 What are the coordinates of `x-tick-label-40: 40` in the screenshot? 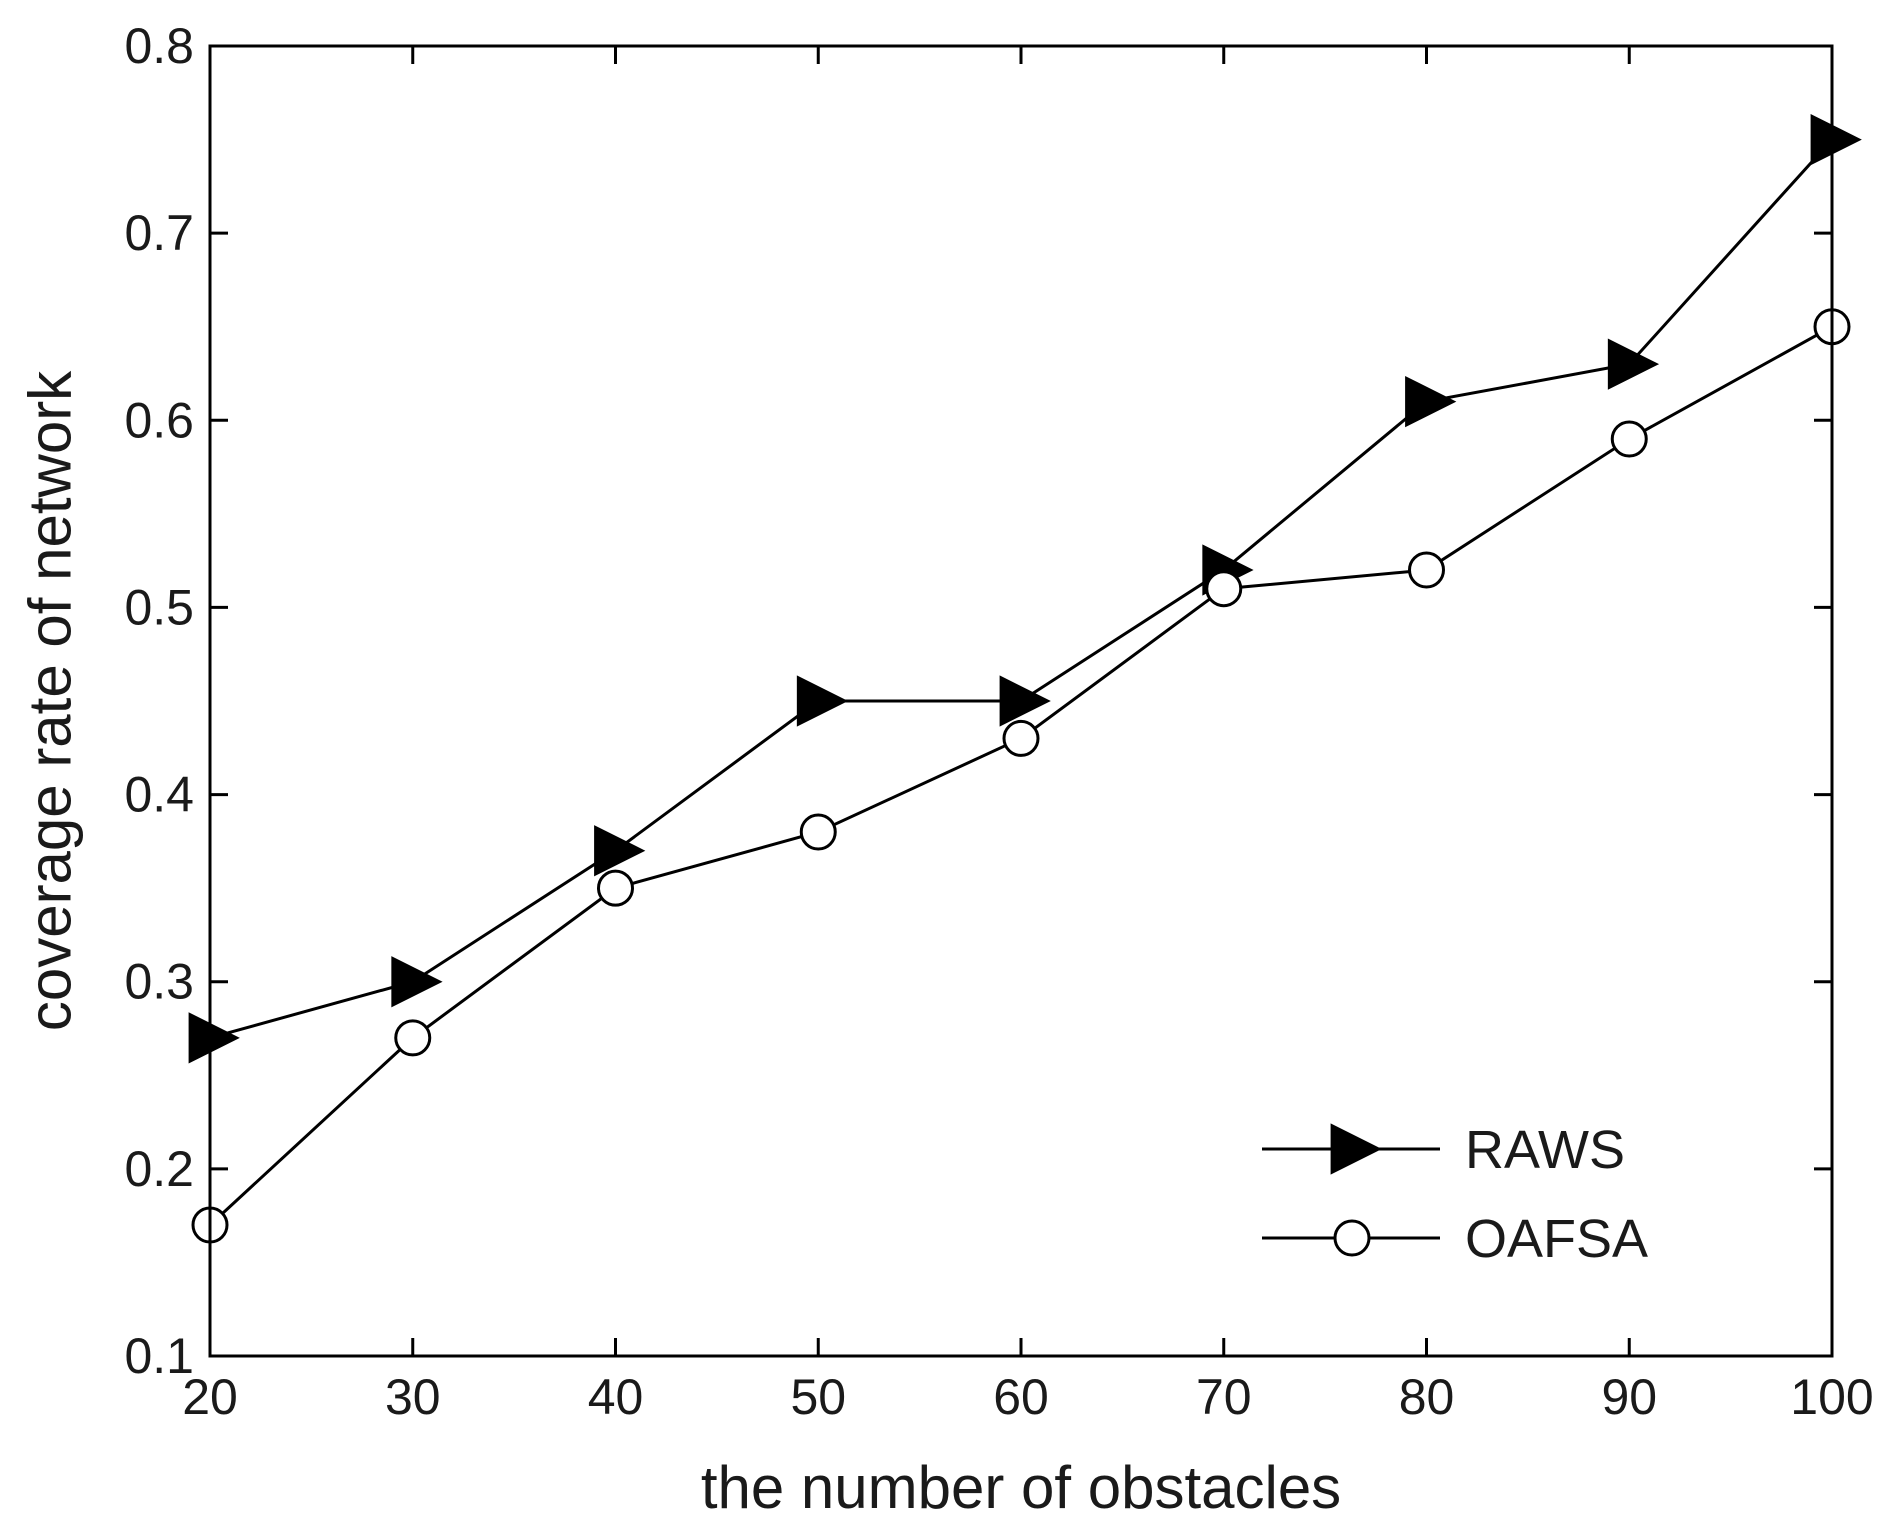 It's located at (616, 1397).